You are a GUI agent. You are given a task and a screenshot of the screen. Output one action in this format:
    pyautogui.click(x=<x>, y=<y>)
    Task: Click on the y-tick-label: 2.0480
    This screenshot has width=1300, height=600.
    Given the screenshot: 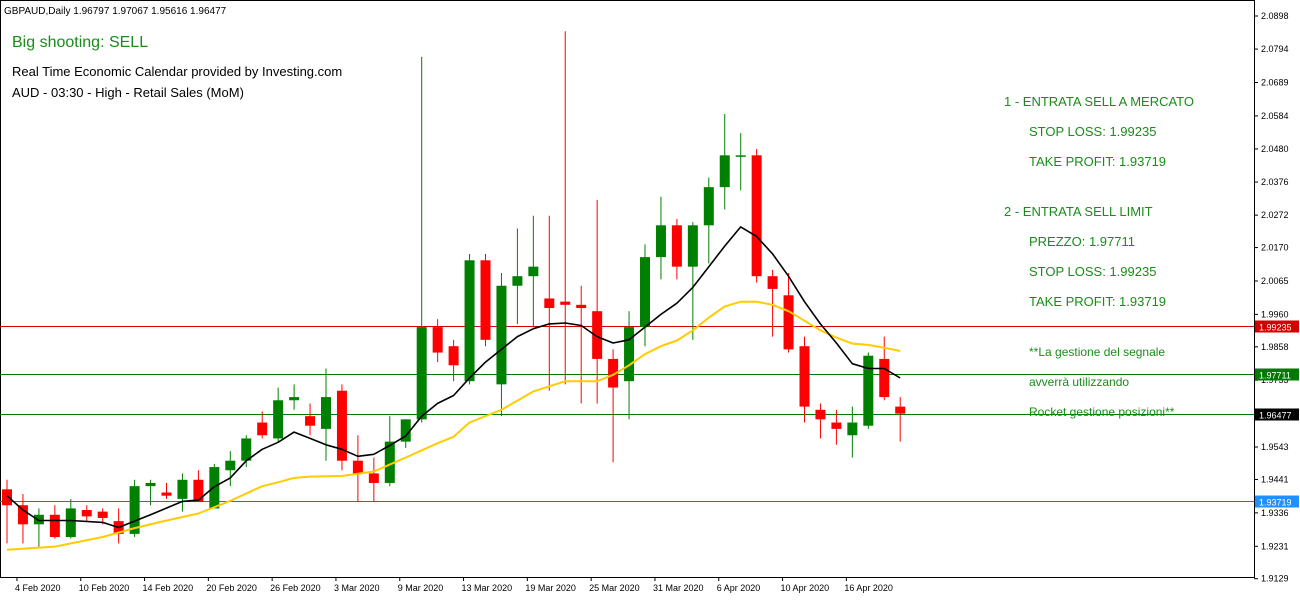 What is the action you would take?
    pyautogui.click(x=1275, y=149)
    